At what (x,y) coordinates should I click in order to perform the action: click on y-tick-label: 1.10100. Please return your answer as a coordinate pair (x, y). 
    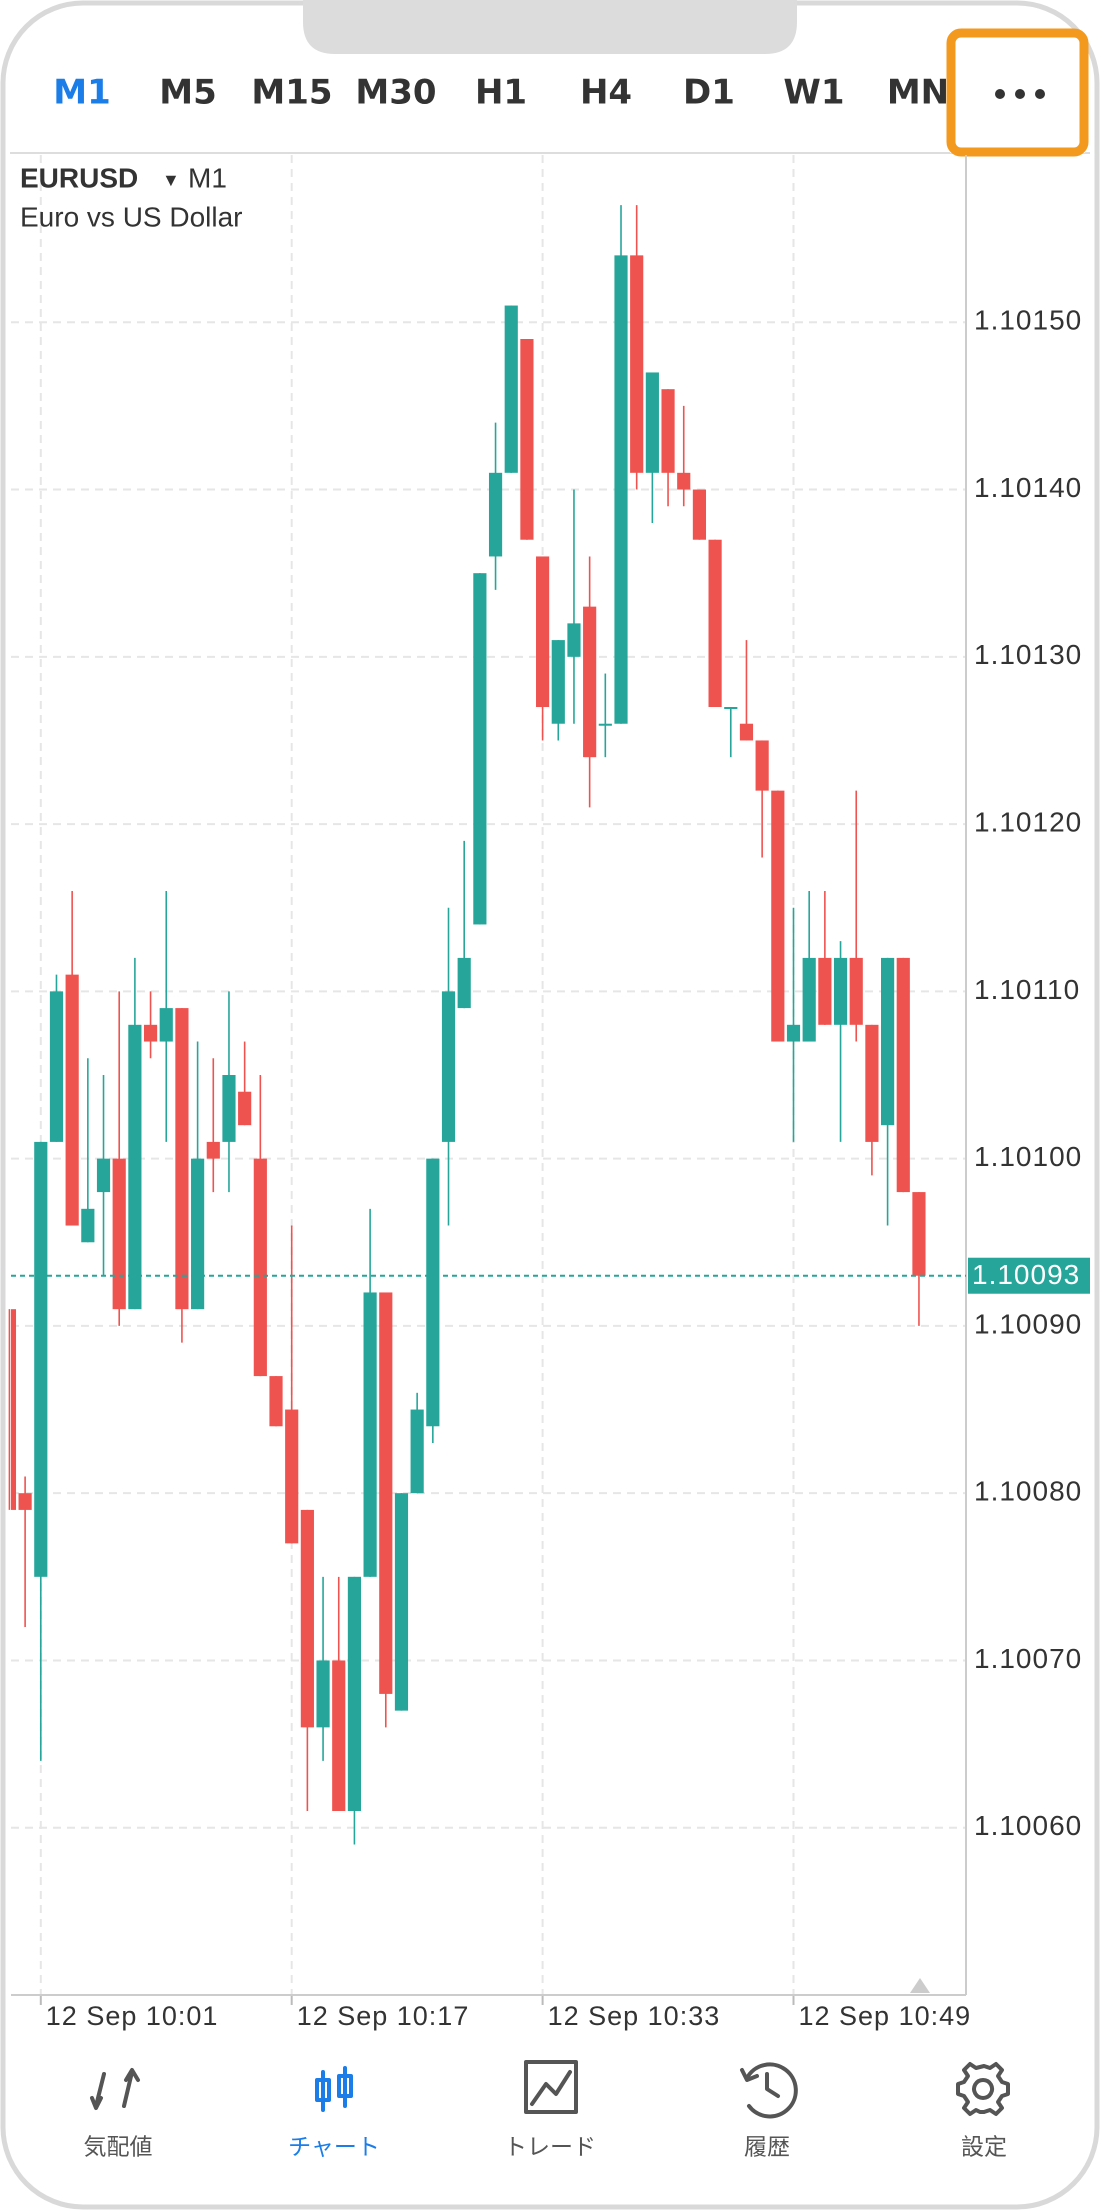
    Looking at the image, I should click on (1028, 1156).